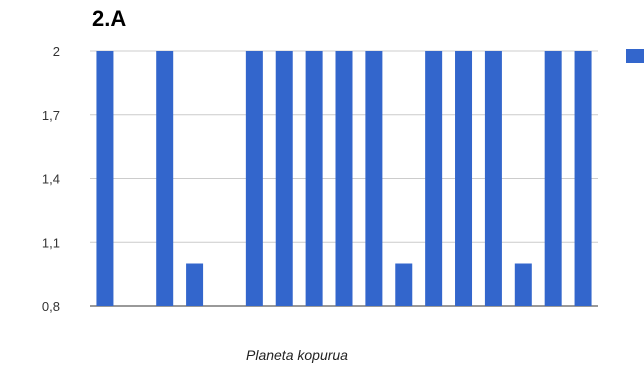 The height and width of the screenshot is (369, 644). I want to click on y-tick-label: 2, so click(56, 51).